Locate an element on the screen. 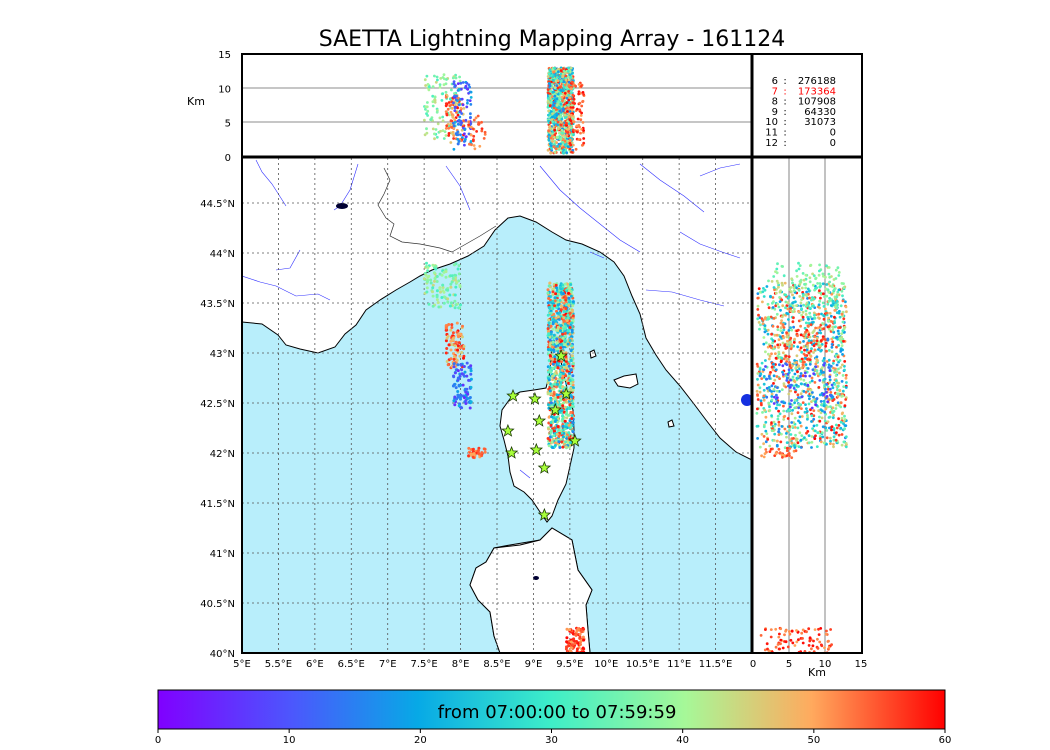 The width and height of the screenshot is (1050, 750). map-lon-tick-label: 6.5°E is located at coordinates (351, 664).